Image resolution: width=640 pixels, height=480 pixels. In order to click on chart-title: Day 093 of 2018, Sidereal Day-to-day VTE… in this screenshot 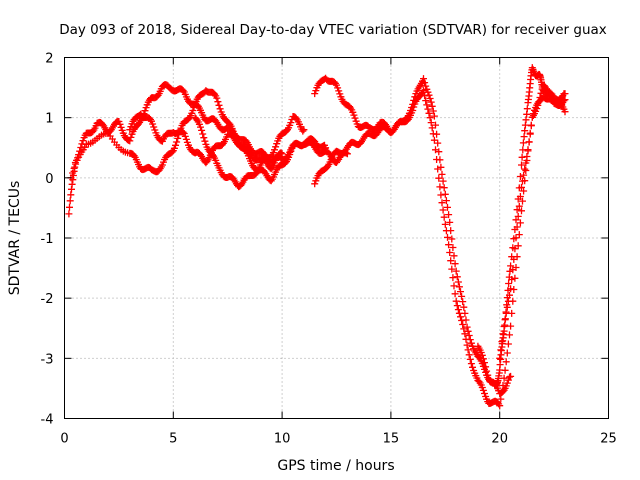, I will do `click(333, 30)`.